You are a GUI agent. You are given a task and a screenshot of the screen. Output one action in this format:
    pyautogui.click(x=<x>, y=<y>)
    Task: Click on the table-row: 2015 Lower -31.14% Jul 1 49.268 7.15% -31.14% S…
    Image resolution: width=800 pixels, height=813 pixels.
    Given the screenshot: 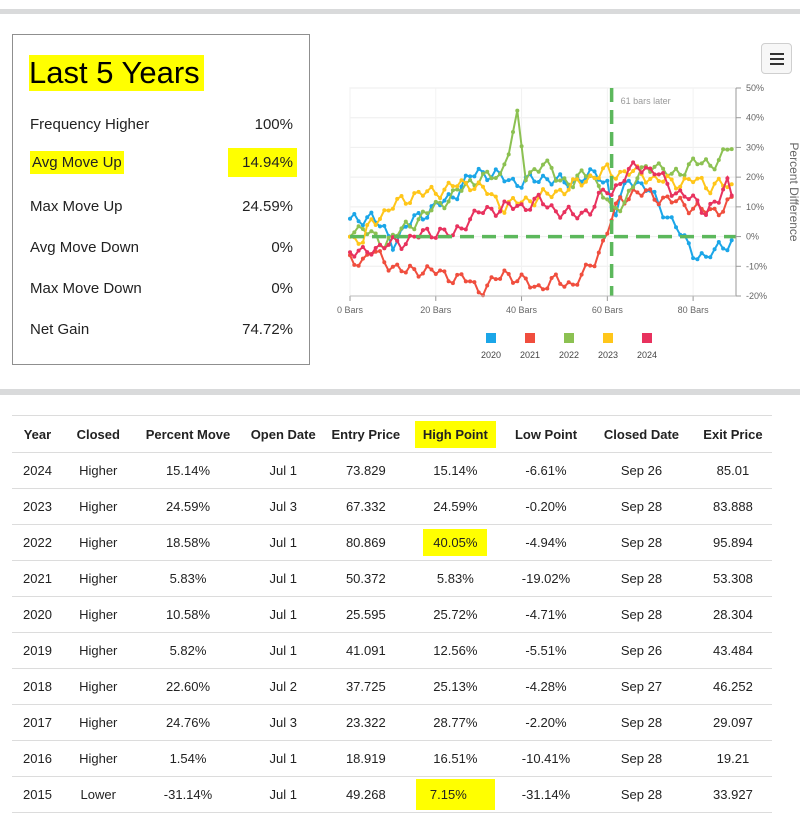 What is the action you would take?
    pyautogui.click(x=392, y=794)
    